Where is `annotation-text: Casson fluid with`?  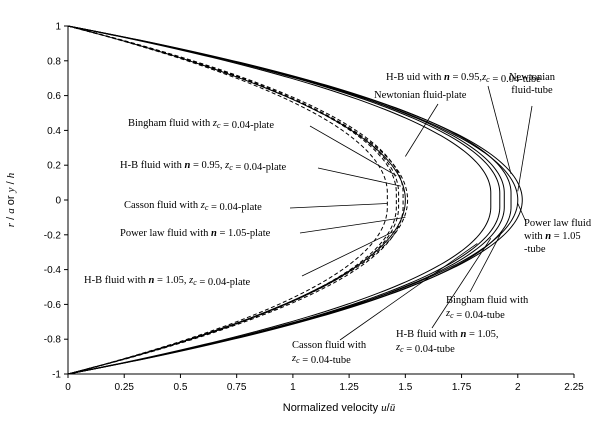 annotation-text: Casson fluid with is located at coordinates (329, 345).